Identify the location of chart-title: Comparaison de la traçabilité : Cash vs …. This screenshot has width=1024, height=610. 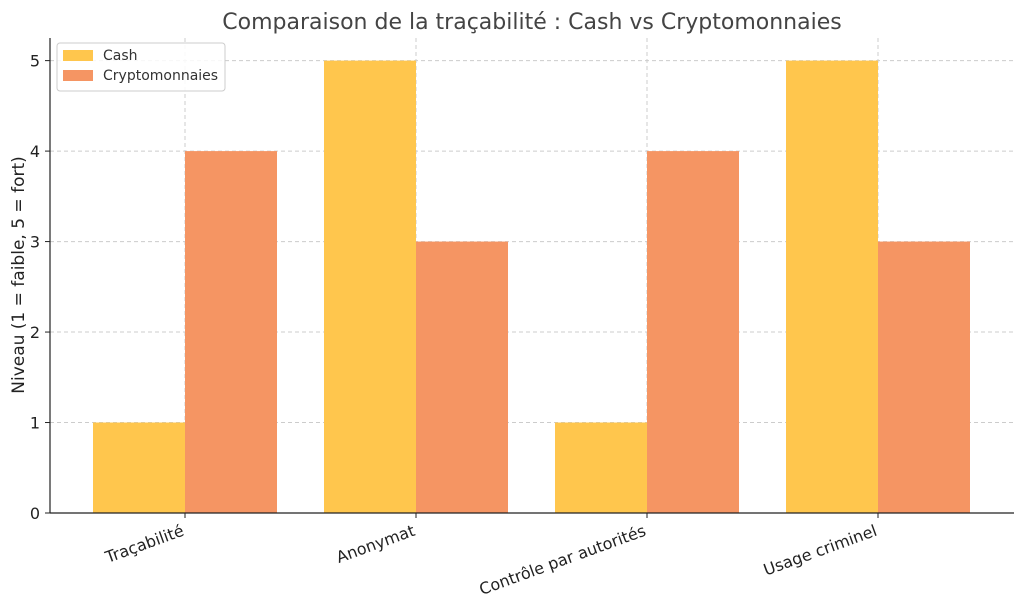
(531, 22).